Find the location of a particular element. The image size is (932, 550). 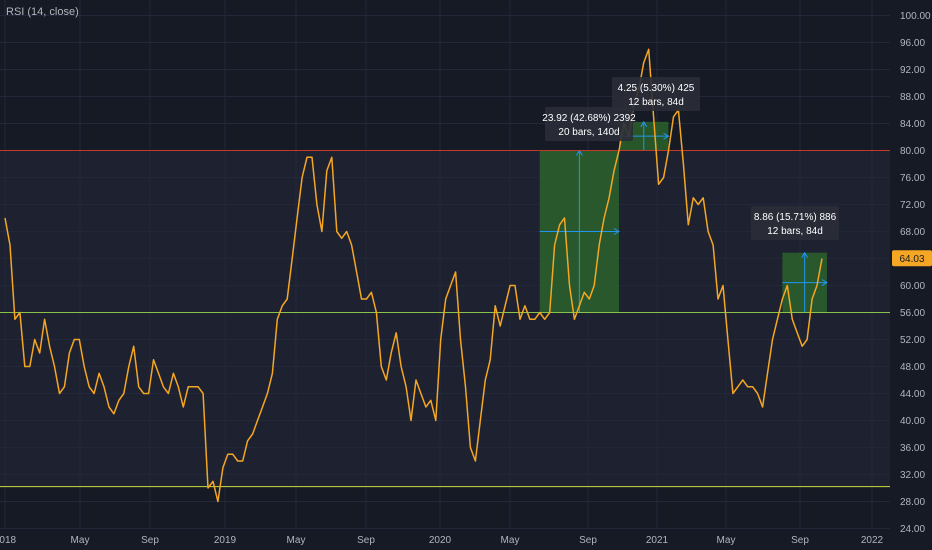

x-tick-label: 2022 is located at coordinates (872, 540).